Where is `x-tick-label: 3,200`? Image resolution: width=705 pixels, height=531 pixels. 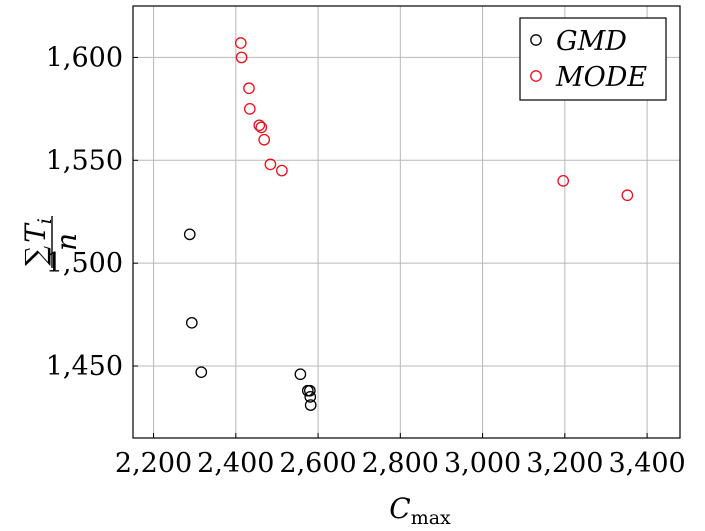
x-tick-label: 3,200 is located at coordinates (564, 463).